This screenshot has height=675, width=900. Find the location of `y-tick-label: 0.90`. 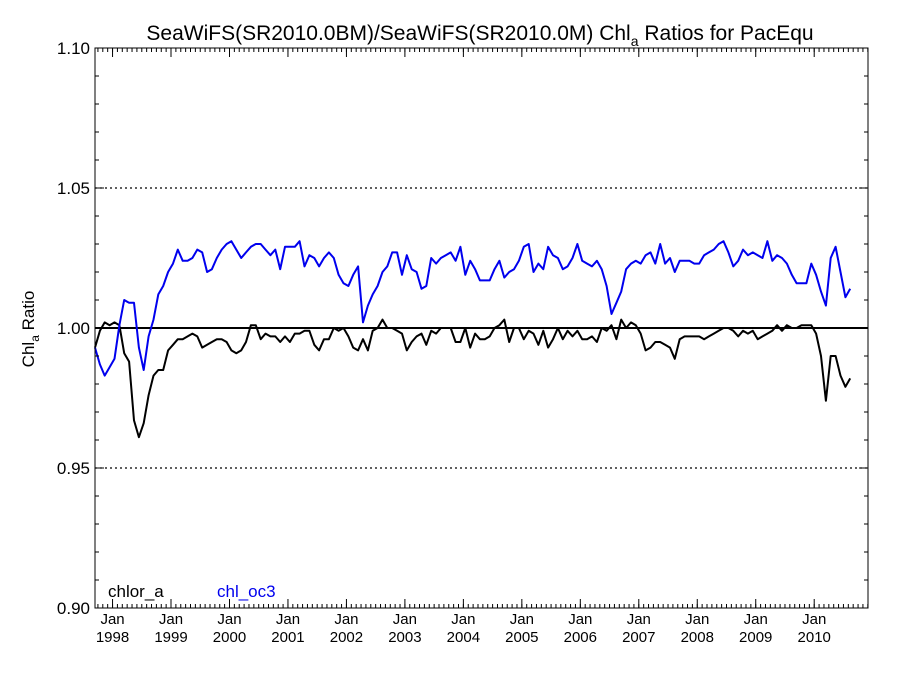

y-tick-label: 0.90 is located at coordinates (73, 608).